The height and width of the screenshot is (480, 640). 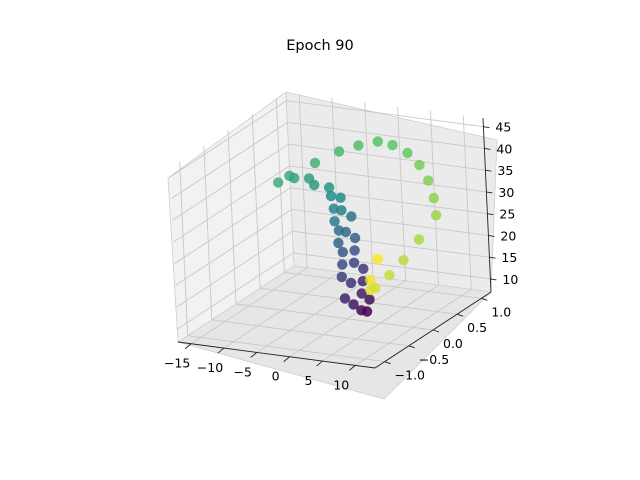 I want to click on y-tick-label: 0.5, so click(x=477, y=327).